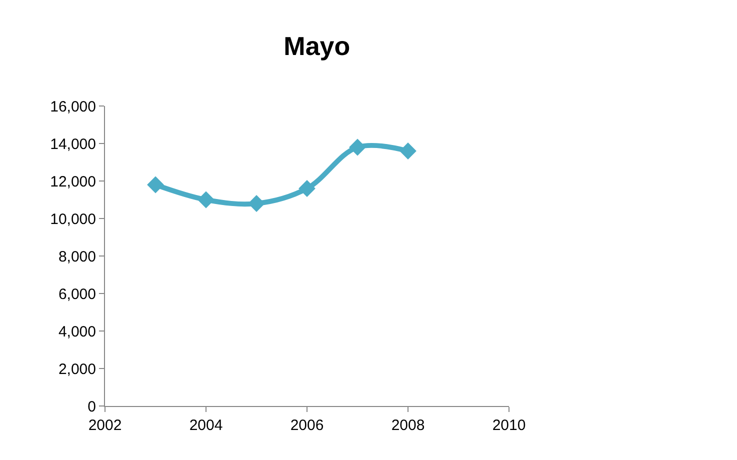  I want to click on x-tick-label: 2002, so click(105, 425).